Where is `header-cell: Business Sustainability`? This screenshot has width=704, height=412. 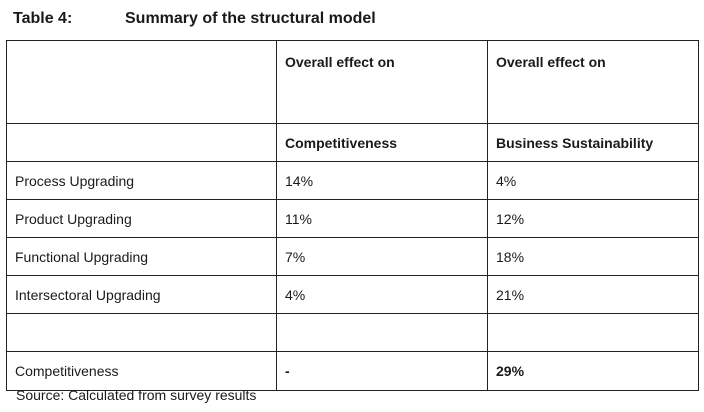
header-cell: Business Sustainability is located at coordinates (593, 142).